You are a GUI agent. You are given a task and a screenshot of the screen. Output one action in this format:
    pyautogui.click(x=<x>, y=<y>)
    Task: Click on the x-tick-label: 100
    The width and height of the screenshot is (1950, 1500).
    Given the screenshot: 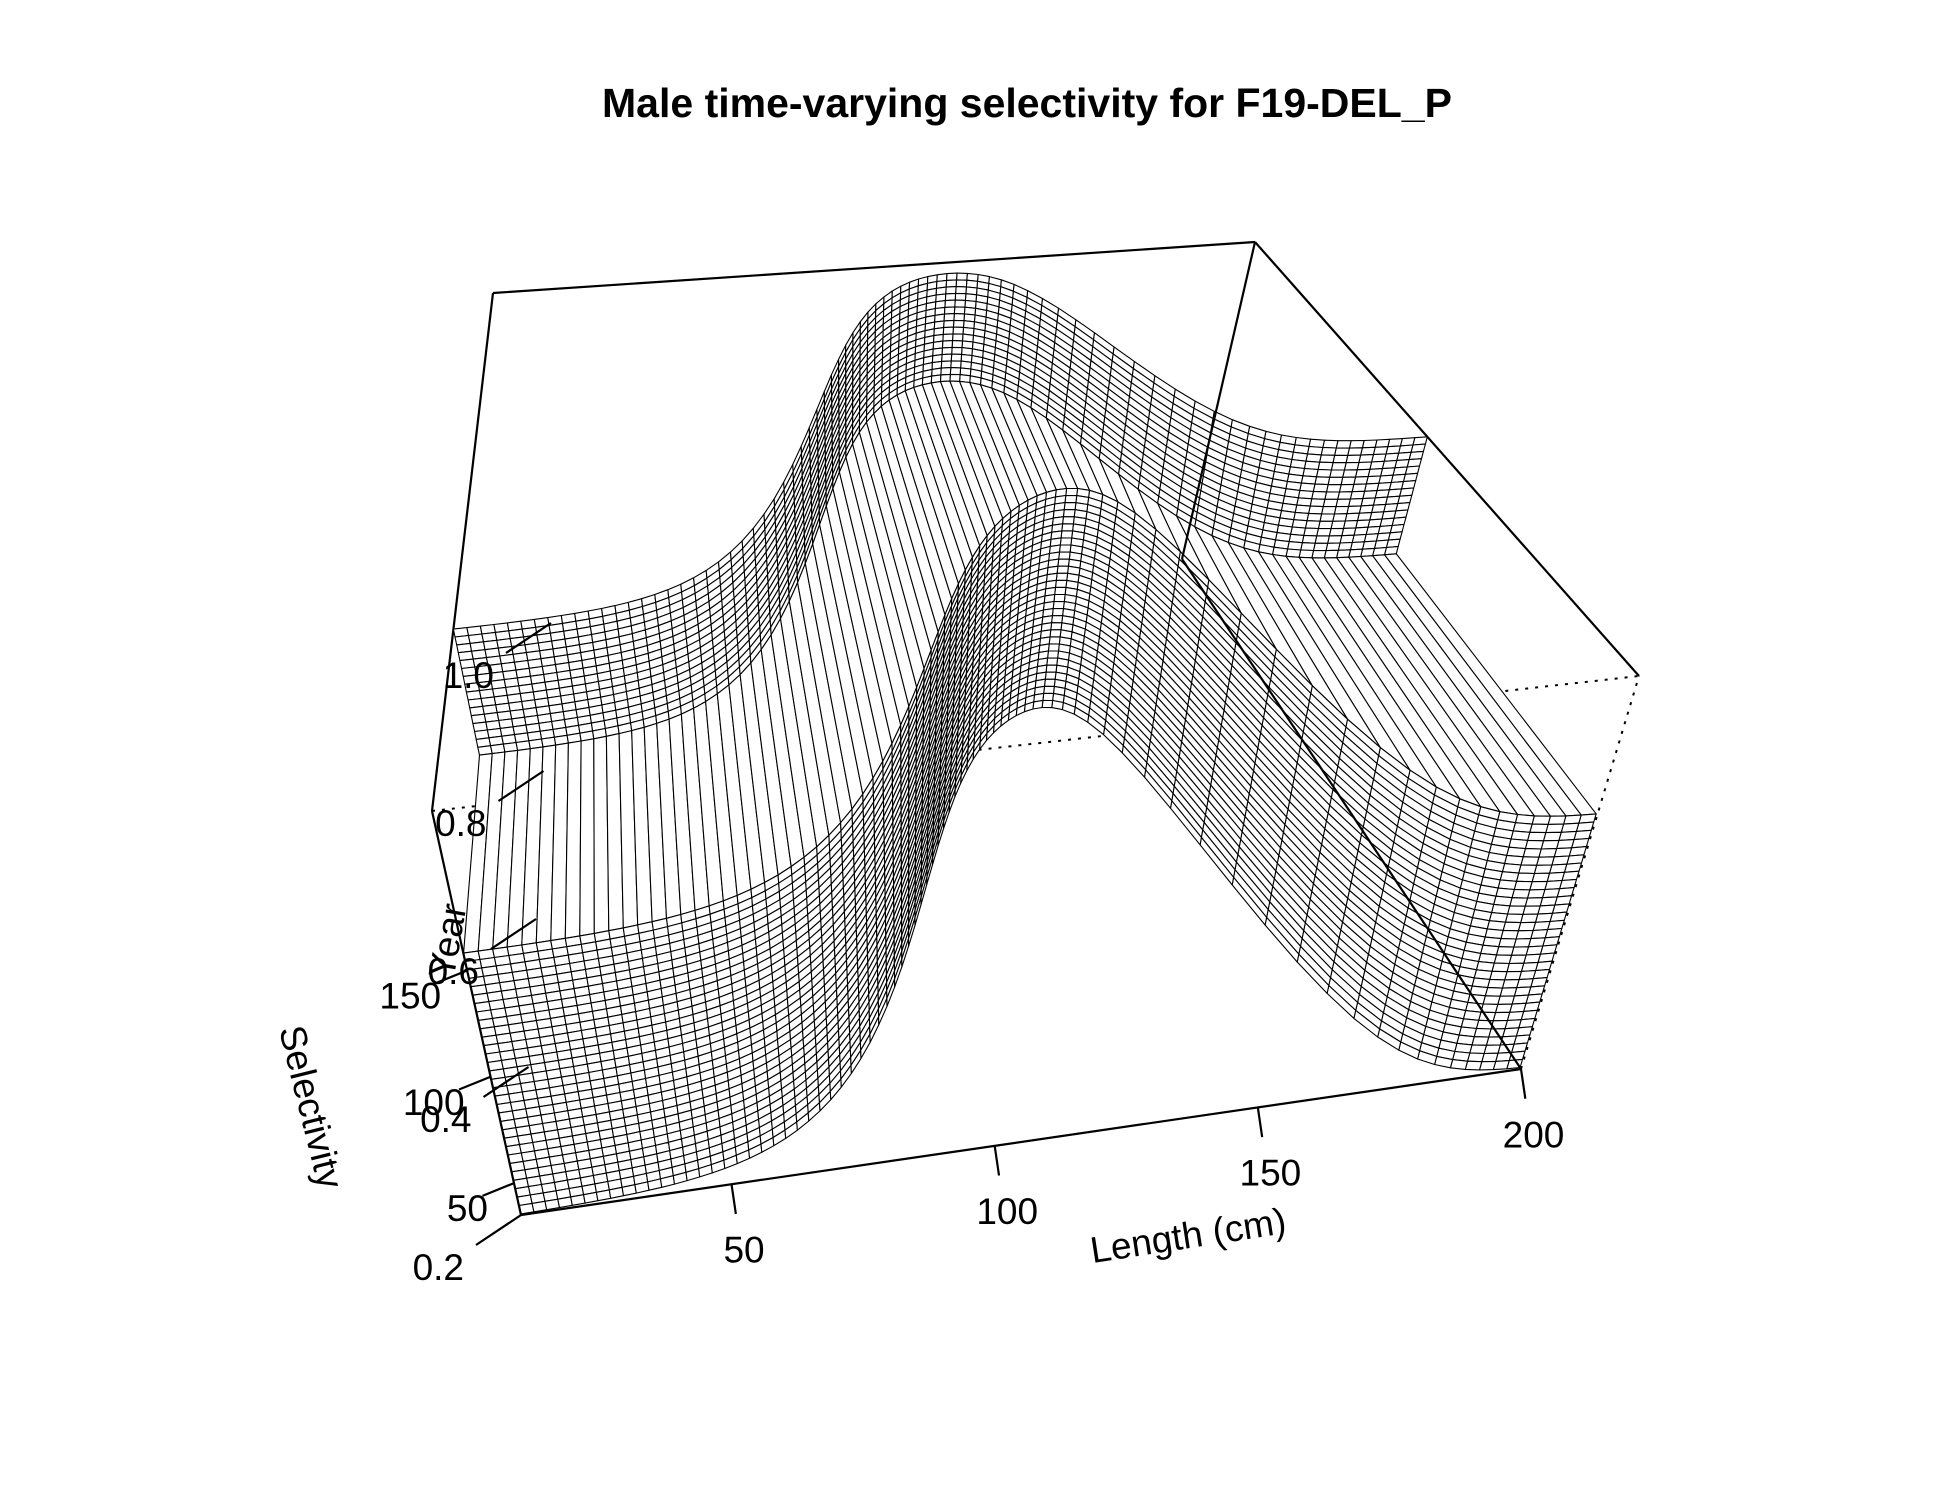 What is the action you would take?
    pyautogui.click(x=1007, y=1211)
    